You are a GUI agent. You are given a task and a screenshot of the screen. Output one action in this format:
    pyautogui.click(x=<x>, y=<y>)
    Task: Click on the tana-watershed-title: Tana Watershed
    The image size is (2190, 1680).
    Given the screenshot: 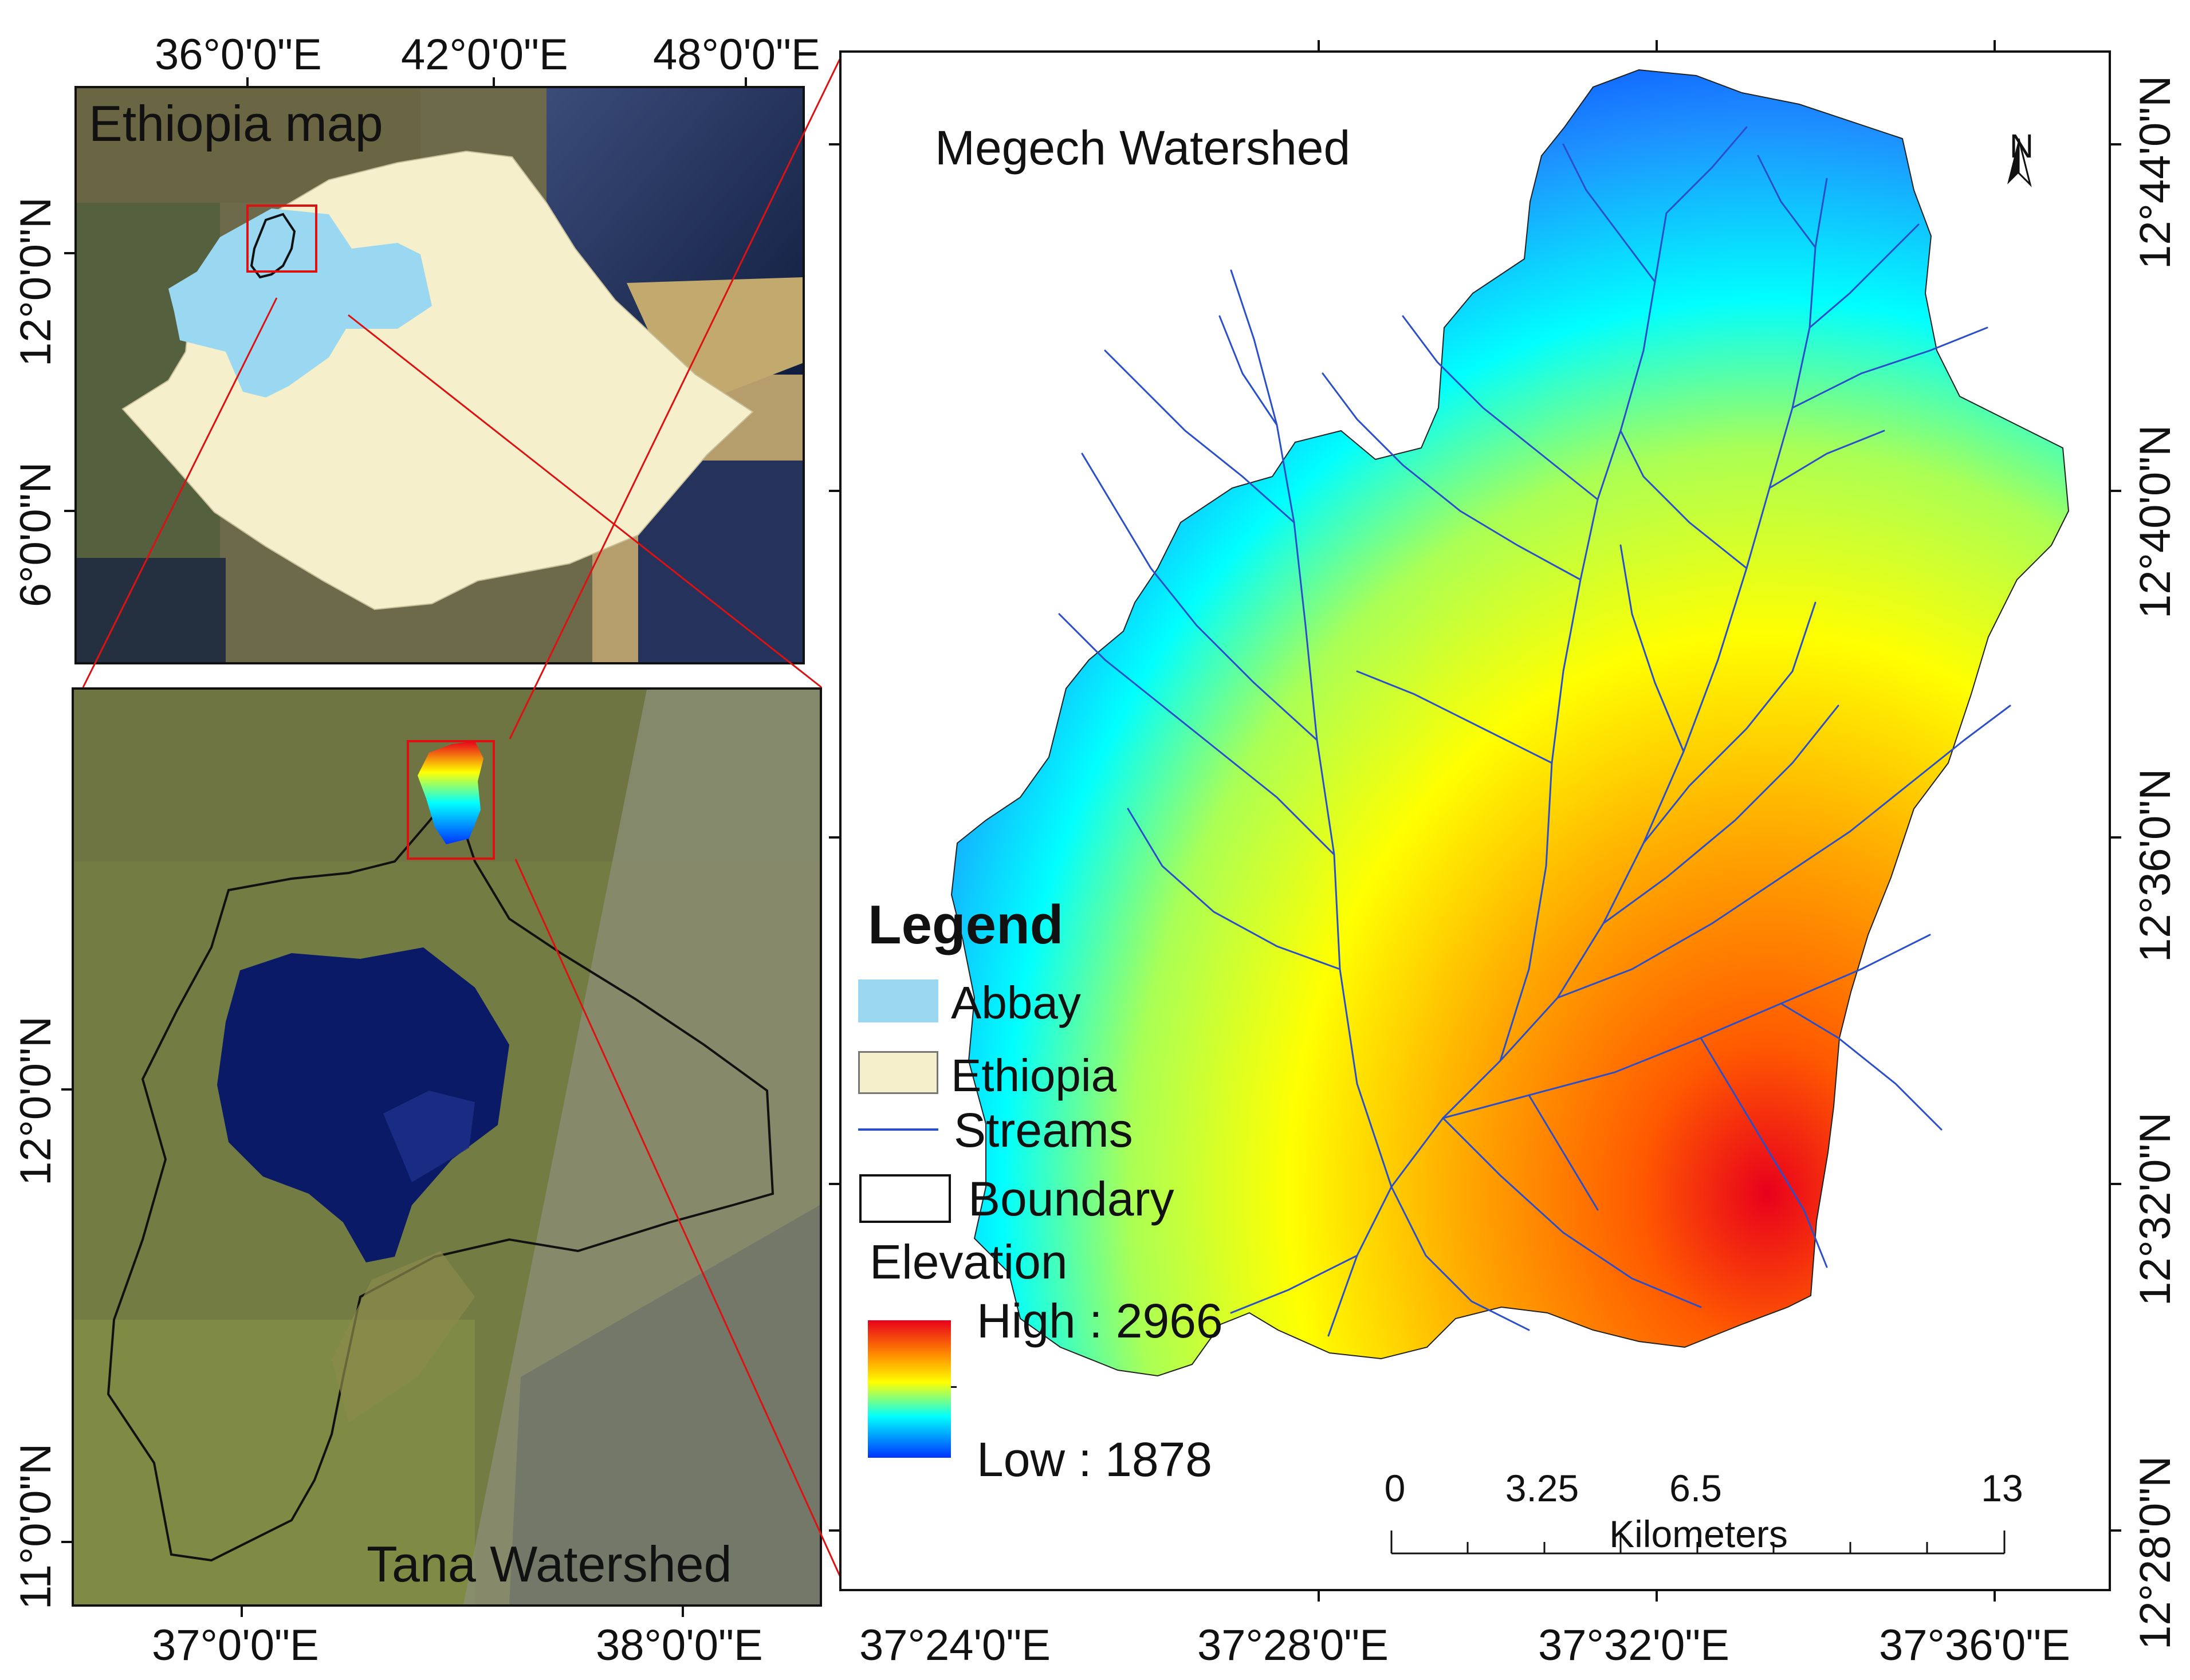 What is the action you would take?
    pyautogui.click(x=549, y=1564)
    